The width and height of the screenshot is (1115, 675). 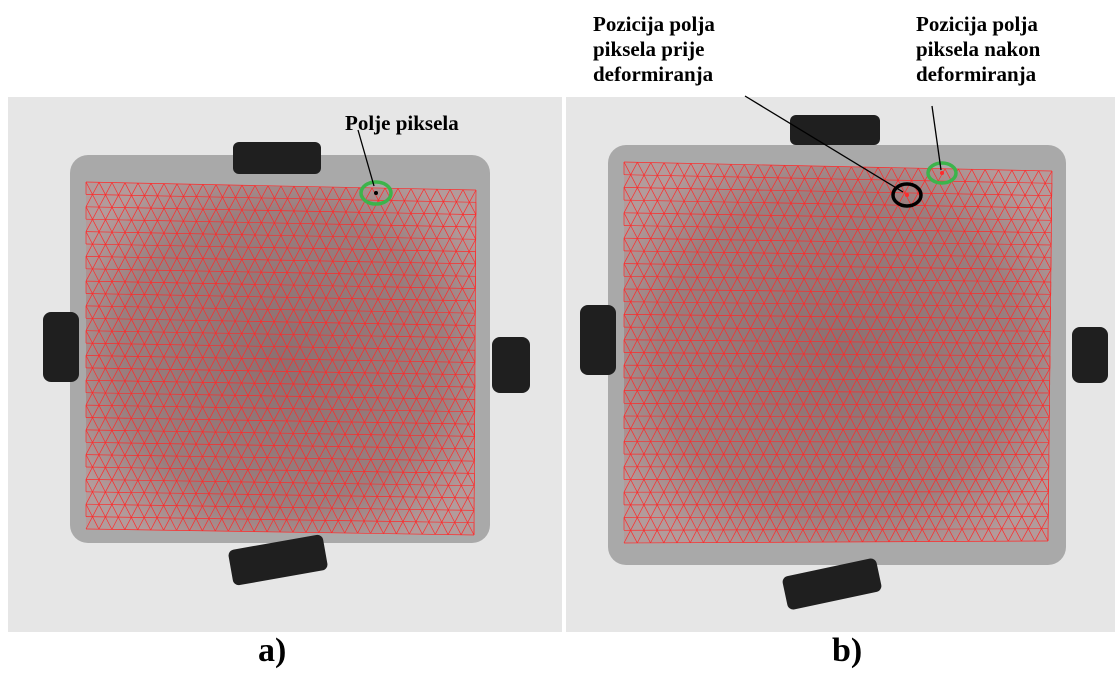 What do you see at coordinates (1090, 355) in the screenshot?
I see `right-grip` at bounding box center [1090, 355].